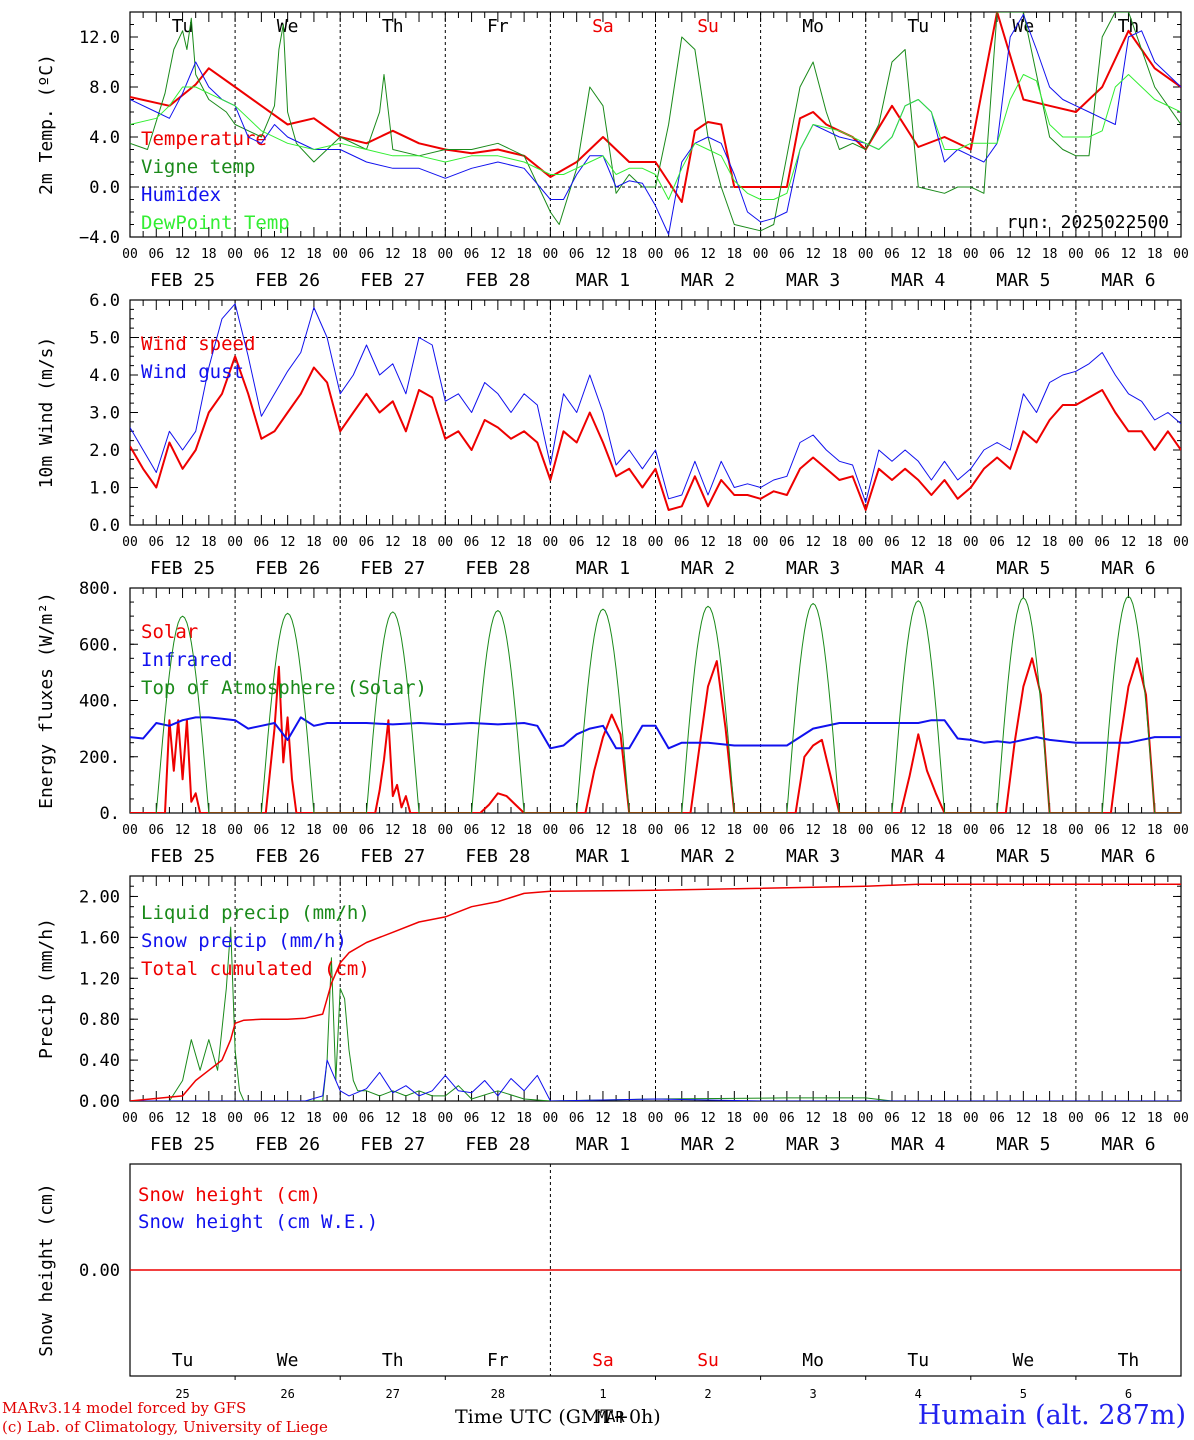 This screenshot has height=1440, width=1194. Describe the element at coordinates (813, 26) in the screenshot. I see `day-of-week-label: Mo` at that location.